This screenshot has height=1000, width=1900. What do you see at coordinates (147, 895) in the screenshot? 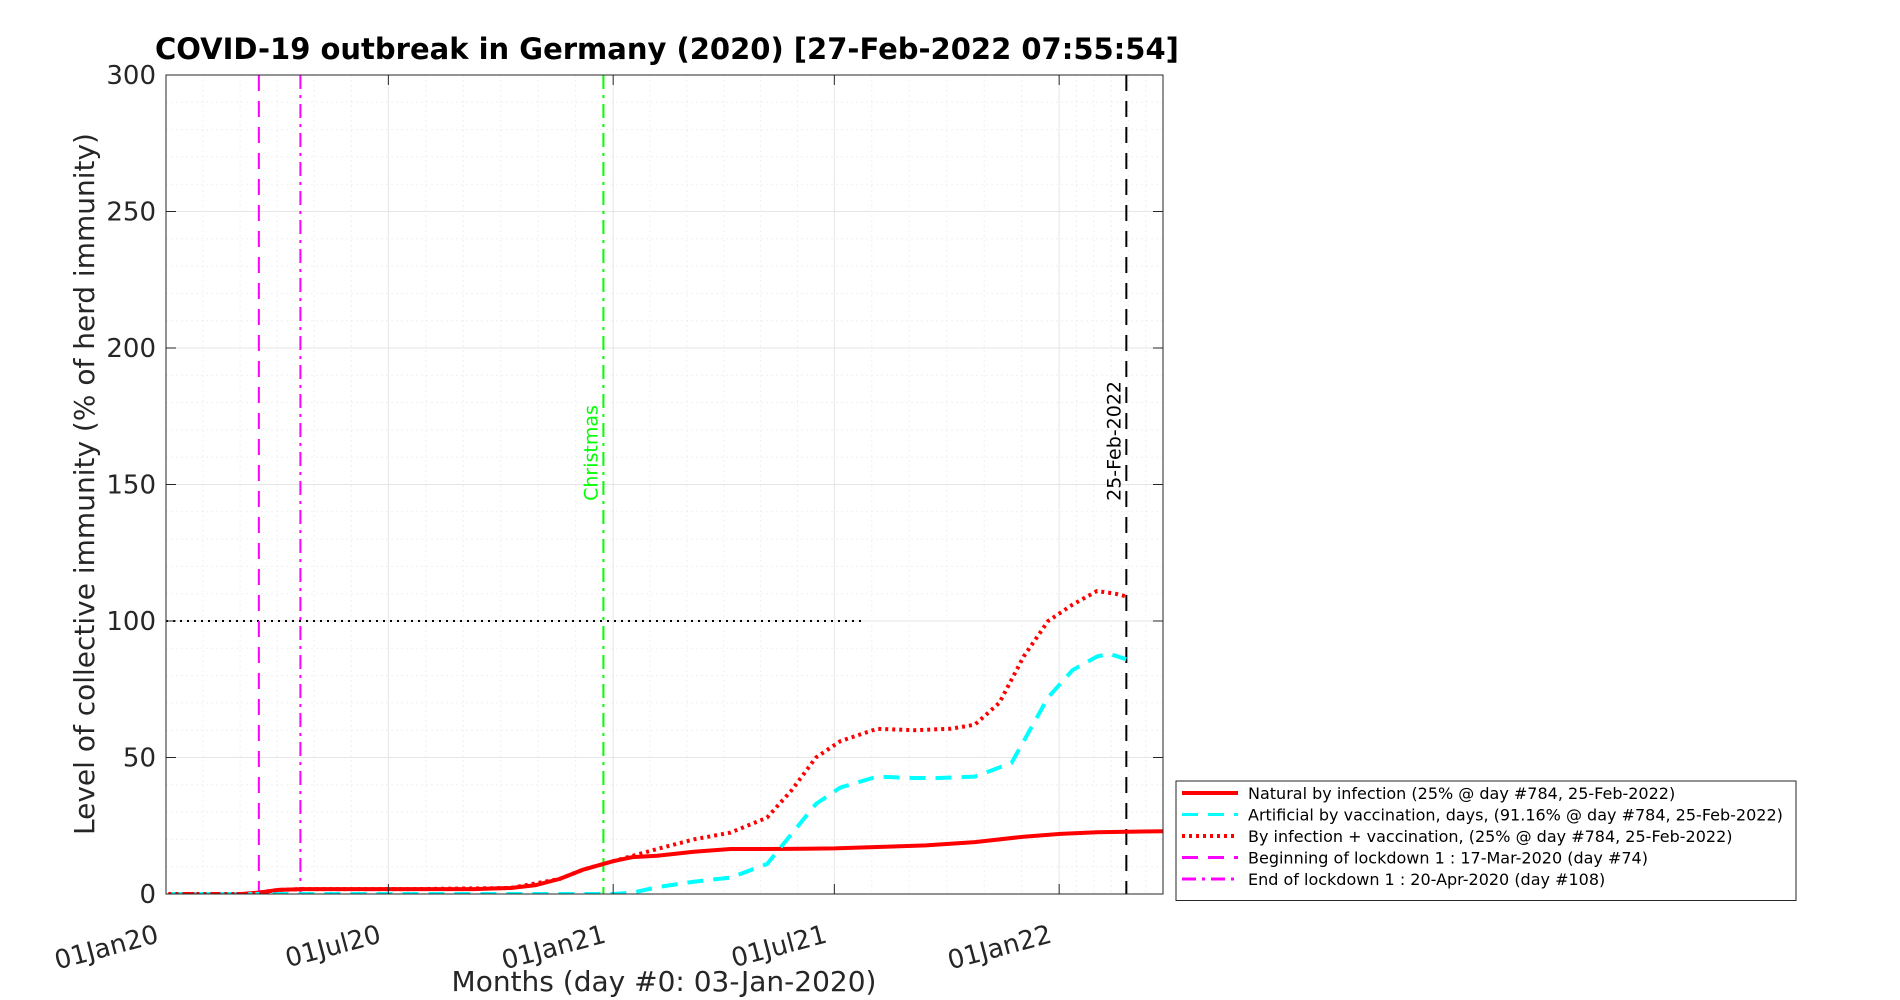
I see `y-tick-label: 0` at bounding box center [147, 895].